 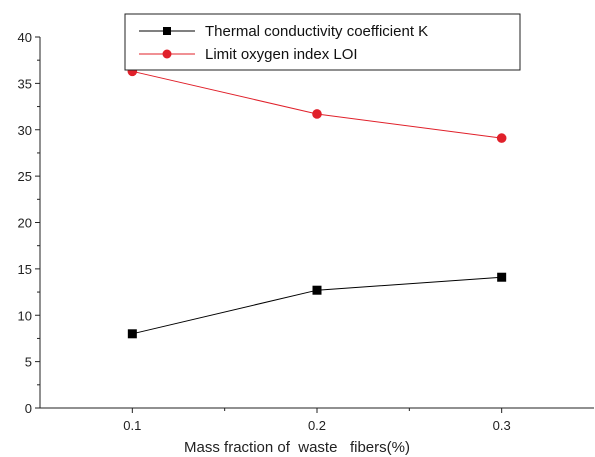 What do you see at coordinates (317, 425) in the screenshot?
I see `x-tick-label: 0.2` at bounding box center [317, 425].